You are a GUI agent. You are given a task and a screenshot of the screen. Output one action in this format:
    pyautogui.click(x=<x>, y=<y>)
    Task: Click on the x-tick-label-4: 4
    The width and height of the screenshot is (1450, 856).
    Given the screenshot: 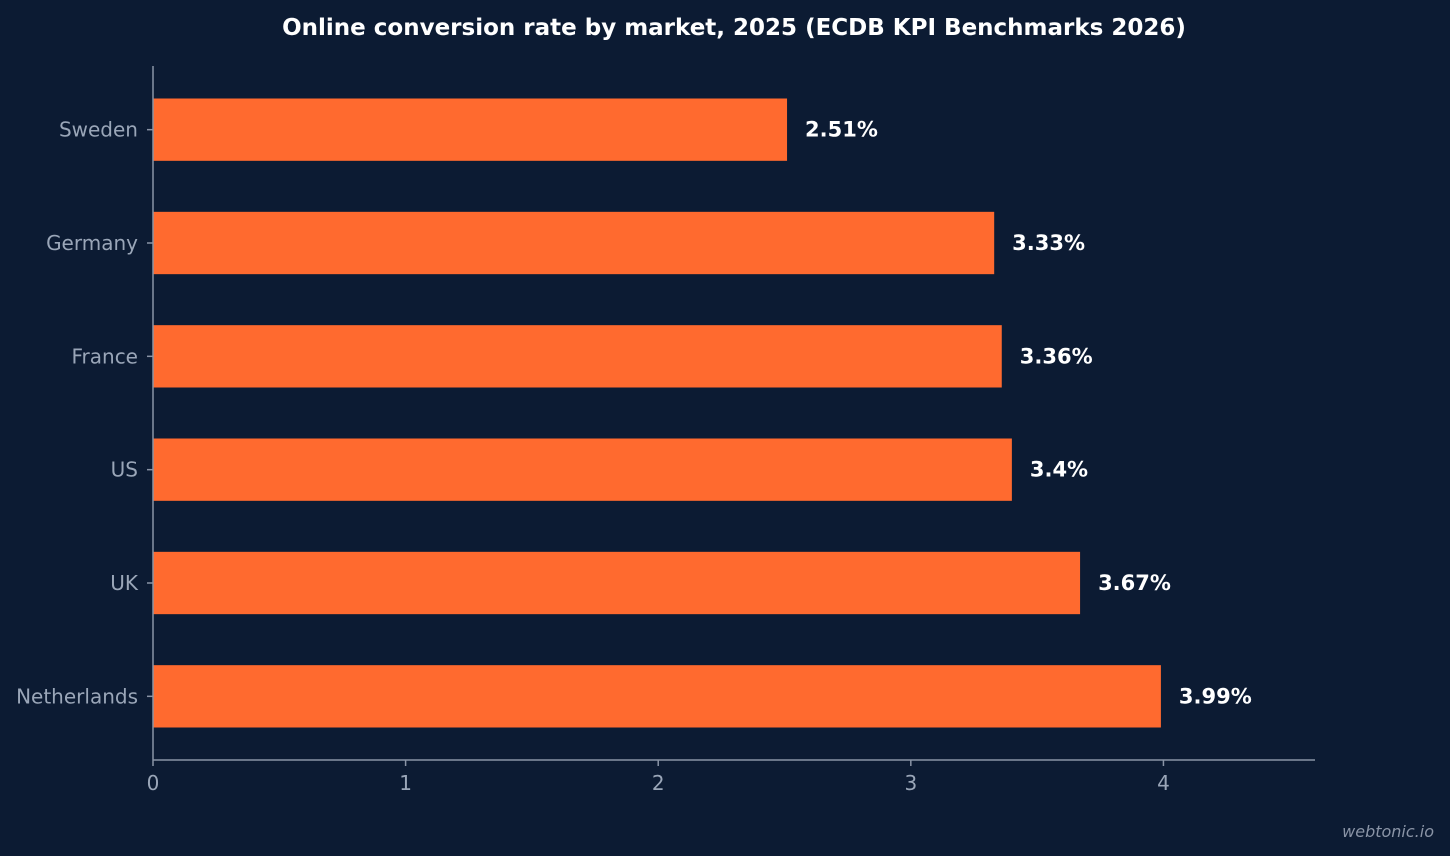 What is the action you would take?
    pyautogui.click(x=1163, y=783)
    